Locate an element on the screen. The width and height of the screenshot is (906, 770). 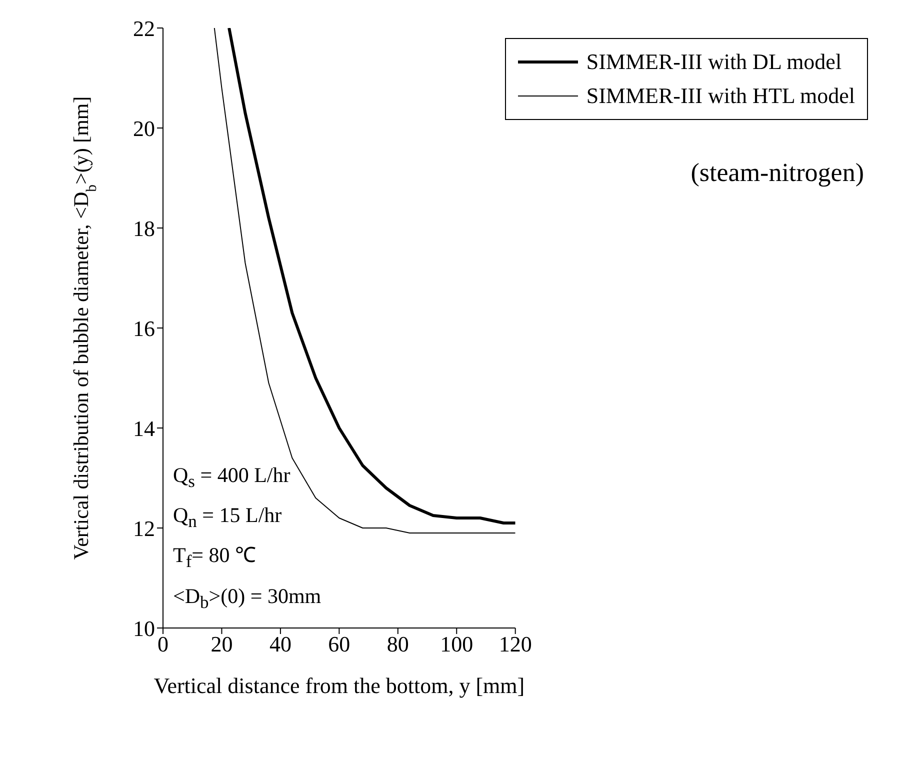
annotation: Q$_{s}$ = 400 L/hr is located at coordinates (232, 478).